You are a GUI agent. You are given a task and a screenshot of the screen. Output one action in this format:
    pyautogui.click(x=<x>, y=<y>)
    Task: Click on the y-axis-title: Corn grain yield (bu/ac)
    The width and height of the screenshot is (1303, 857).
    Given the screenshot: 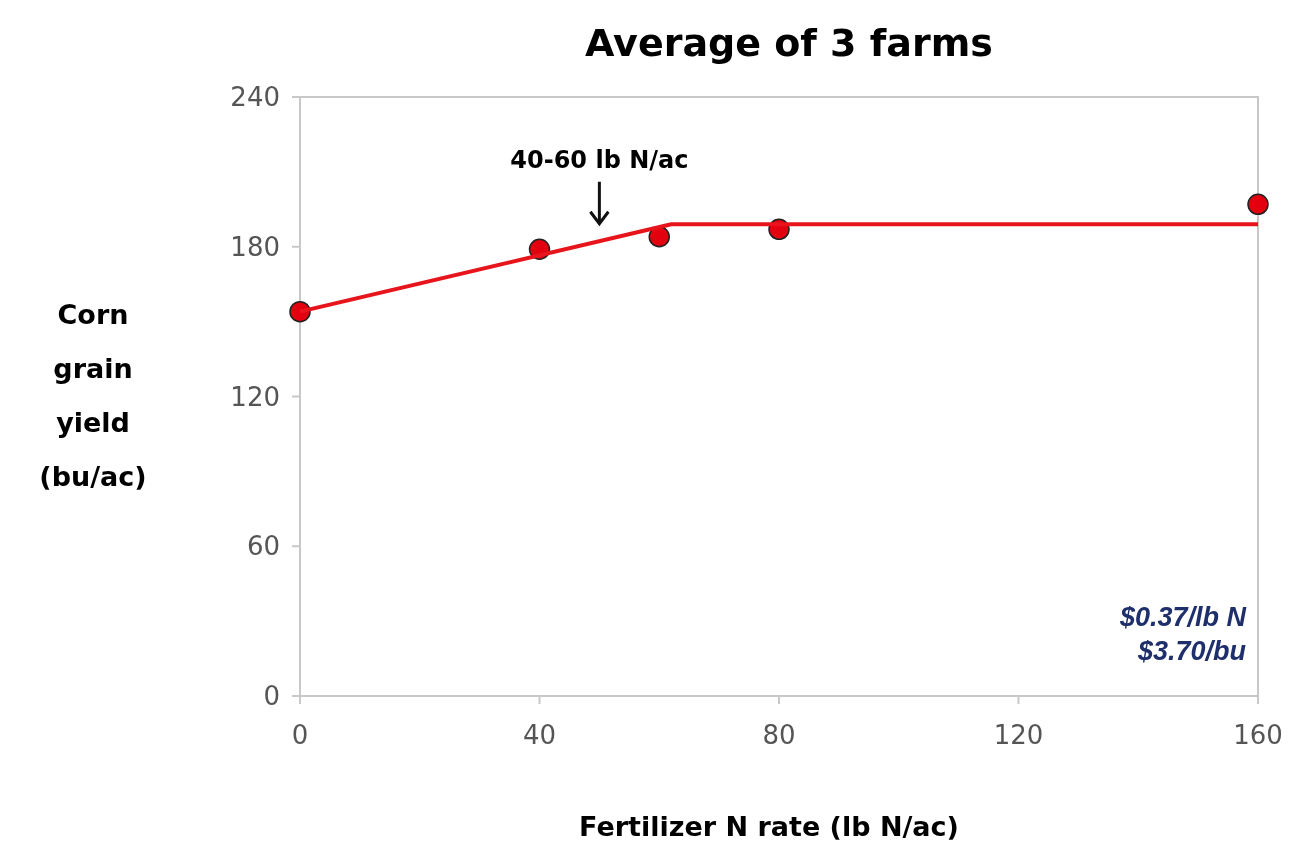 What is the action you would take?
    pyautogui.click(x=93, y=395)
    